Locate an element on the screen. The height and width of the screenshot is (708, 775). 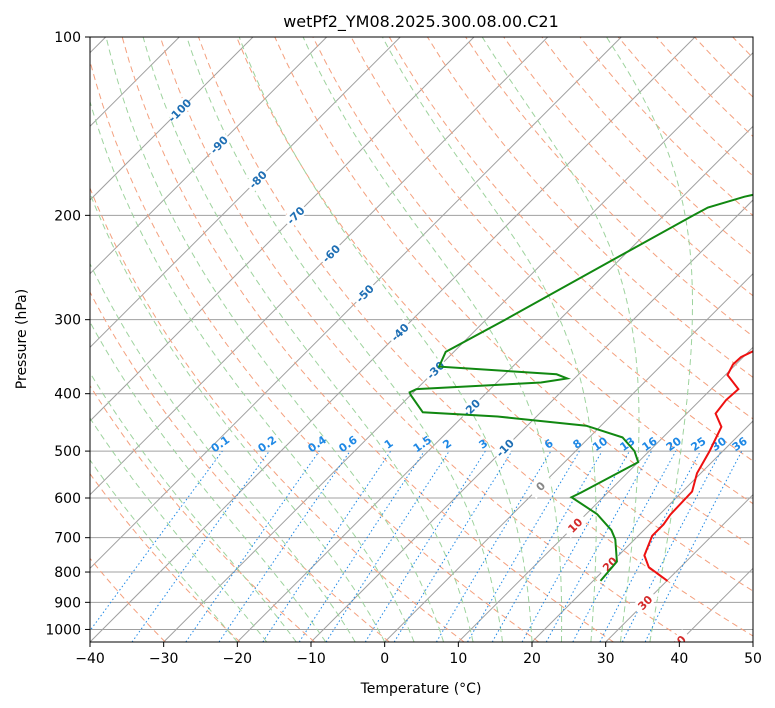
x-tick-label: −20 is located at coordinates (238, 659).